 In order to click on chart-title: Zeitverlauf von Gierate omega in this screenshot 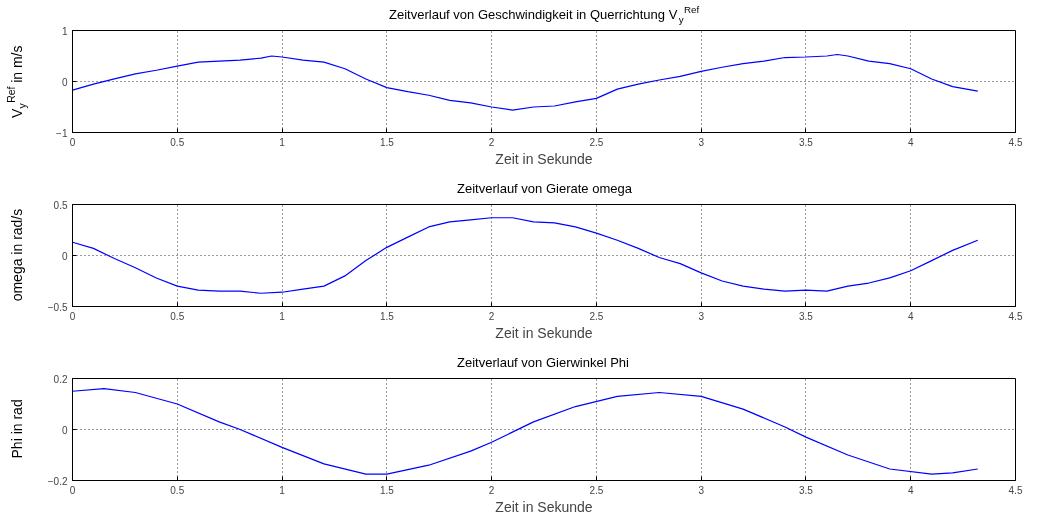, I will do `click(545, 188)`.